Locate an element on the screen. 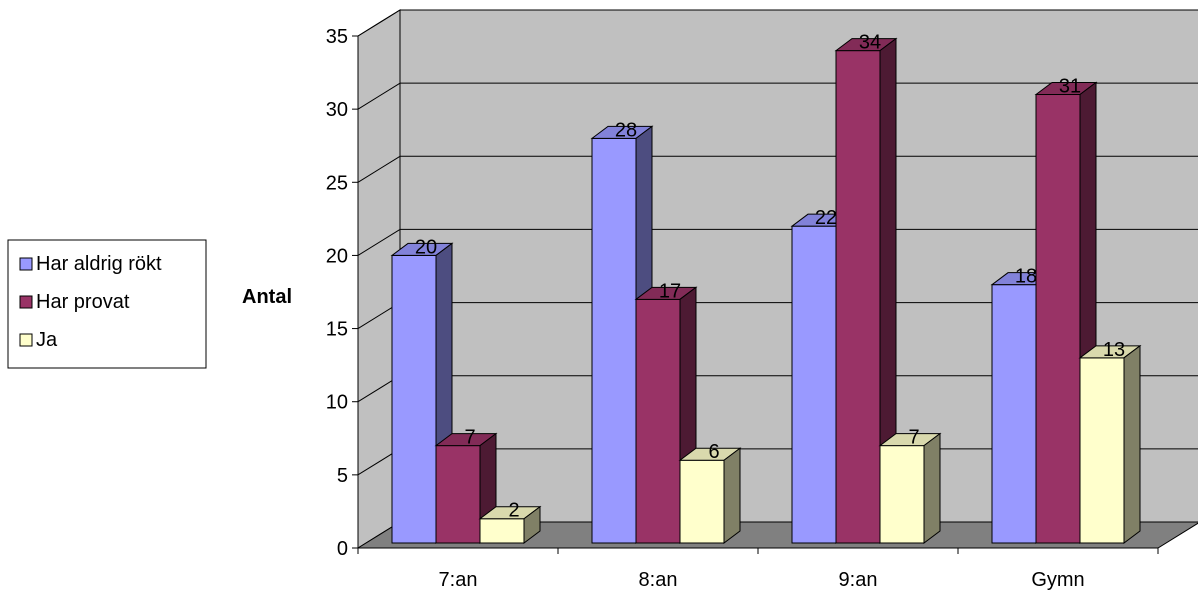  y-tick-label: 0 is located at coordinates (342, 549).